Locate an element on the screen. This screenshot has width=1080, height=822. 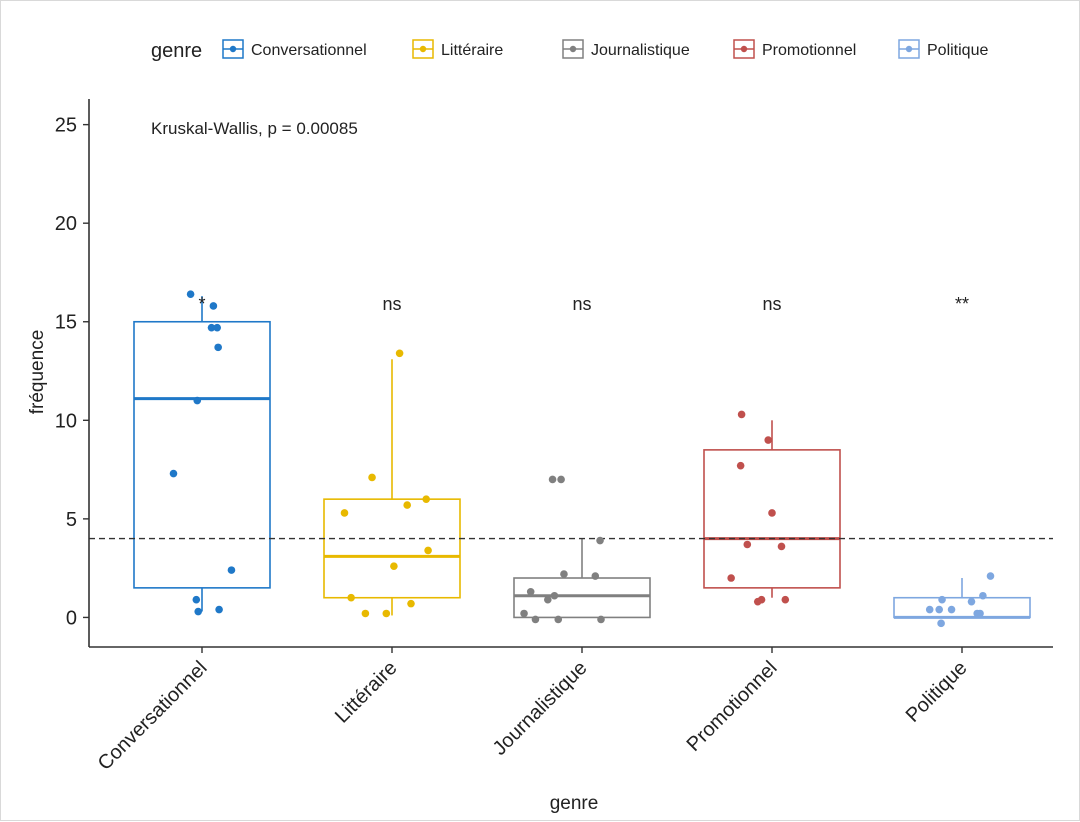
box-promotionnel is located at coordinates (772, 509).